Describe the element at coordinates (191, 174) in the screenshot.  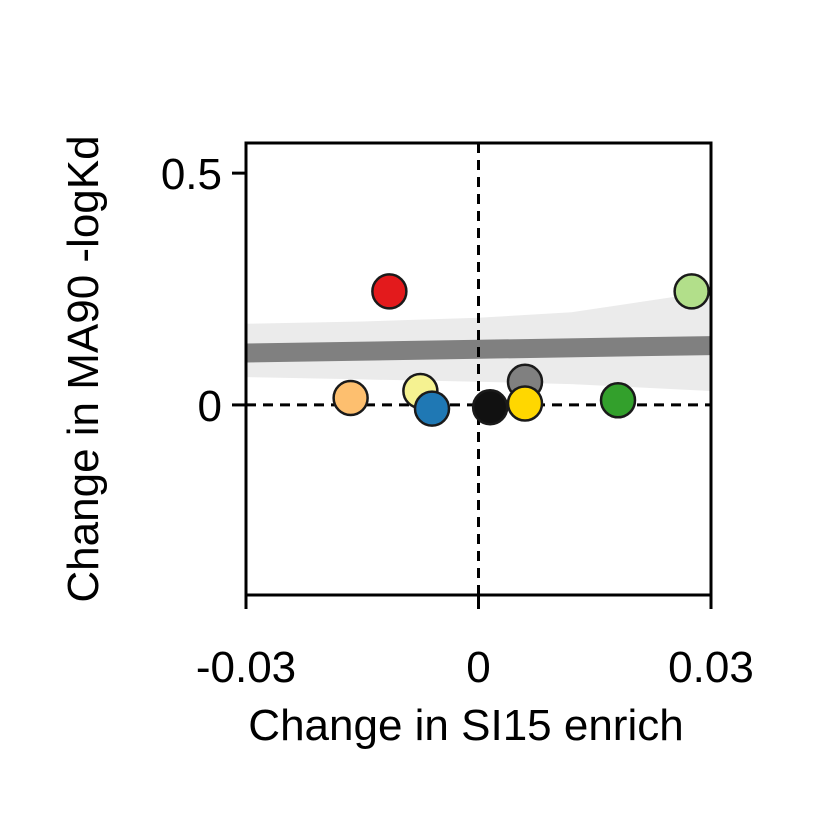
I see `y-tick-label: 0.5` at that location.